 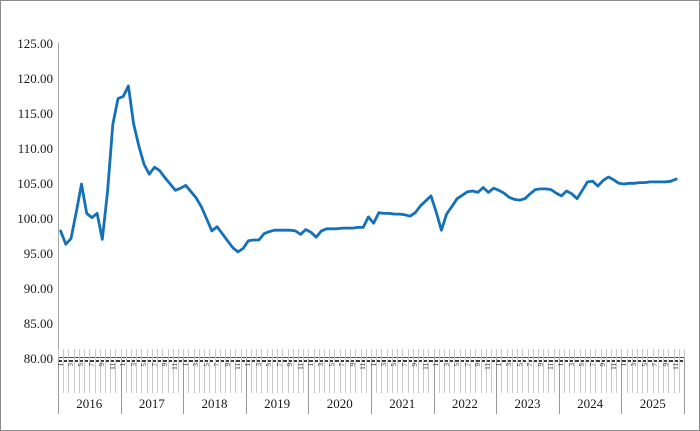 I want to click on y-axis-tick-label: 125.00, so click(x=35, y=43).